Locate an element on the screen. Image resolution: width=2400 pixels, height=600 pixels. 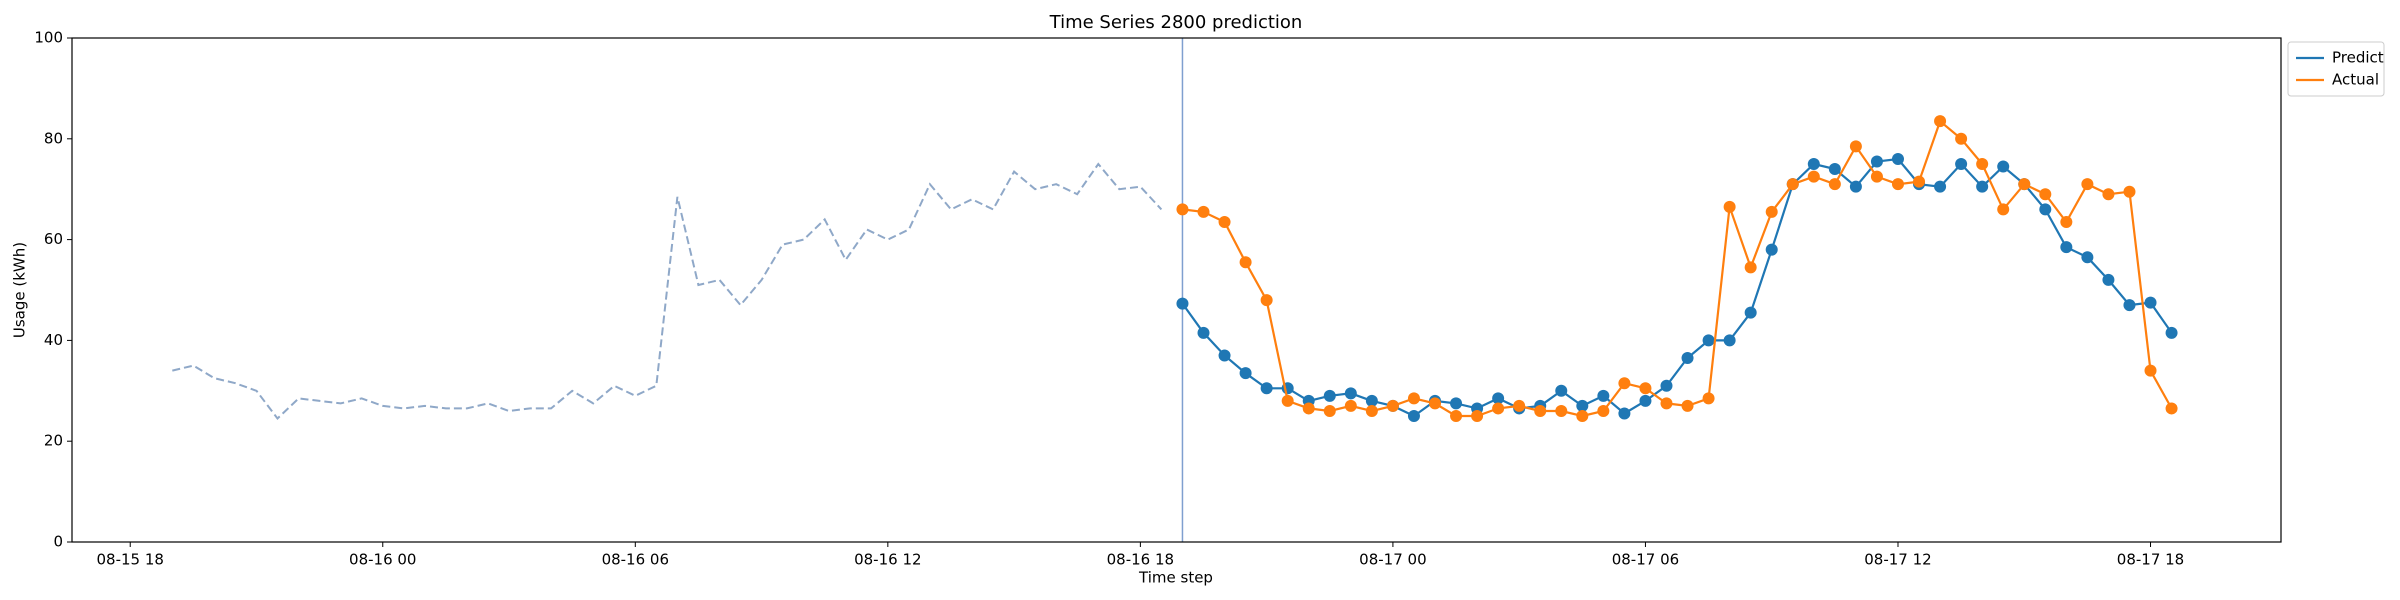
y-tick-label: 0 is located at coordinates (58, 542).